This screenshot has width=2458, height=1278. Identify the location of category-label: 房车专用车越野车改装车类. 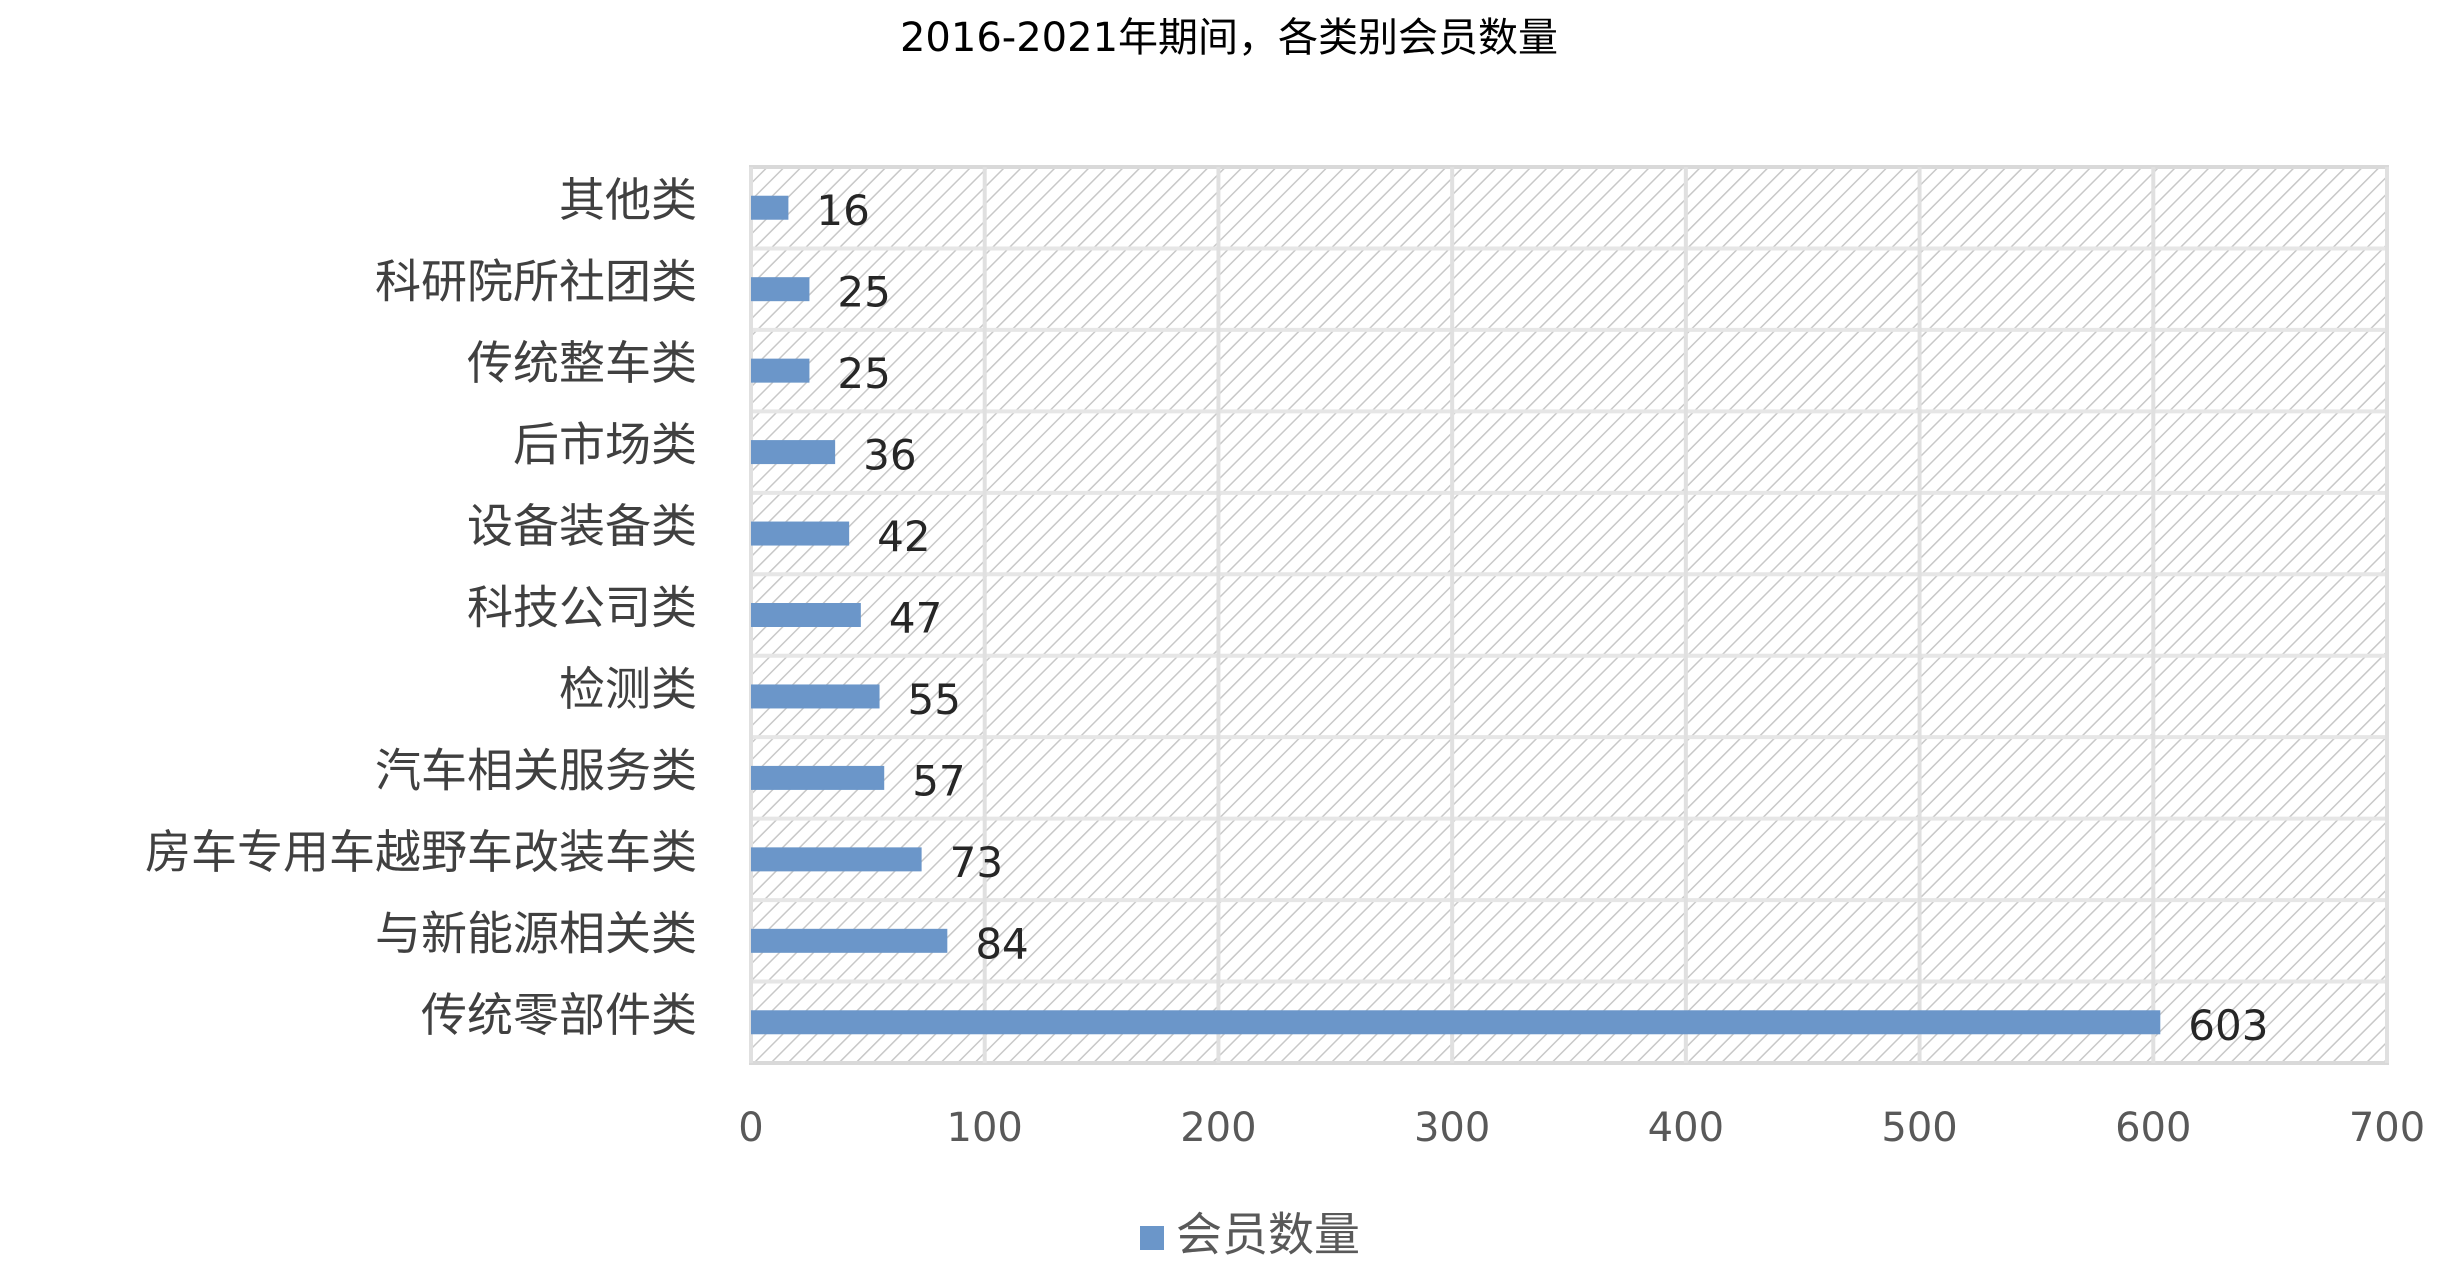
(421, 852).